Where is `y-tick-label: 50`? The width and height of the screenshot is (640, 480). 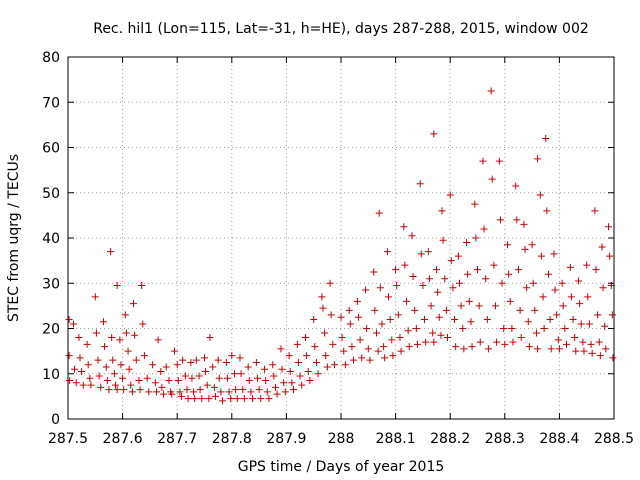
y-tick-label: 50 is located at coordinates (51, 194).